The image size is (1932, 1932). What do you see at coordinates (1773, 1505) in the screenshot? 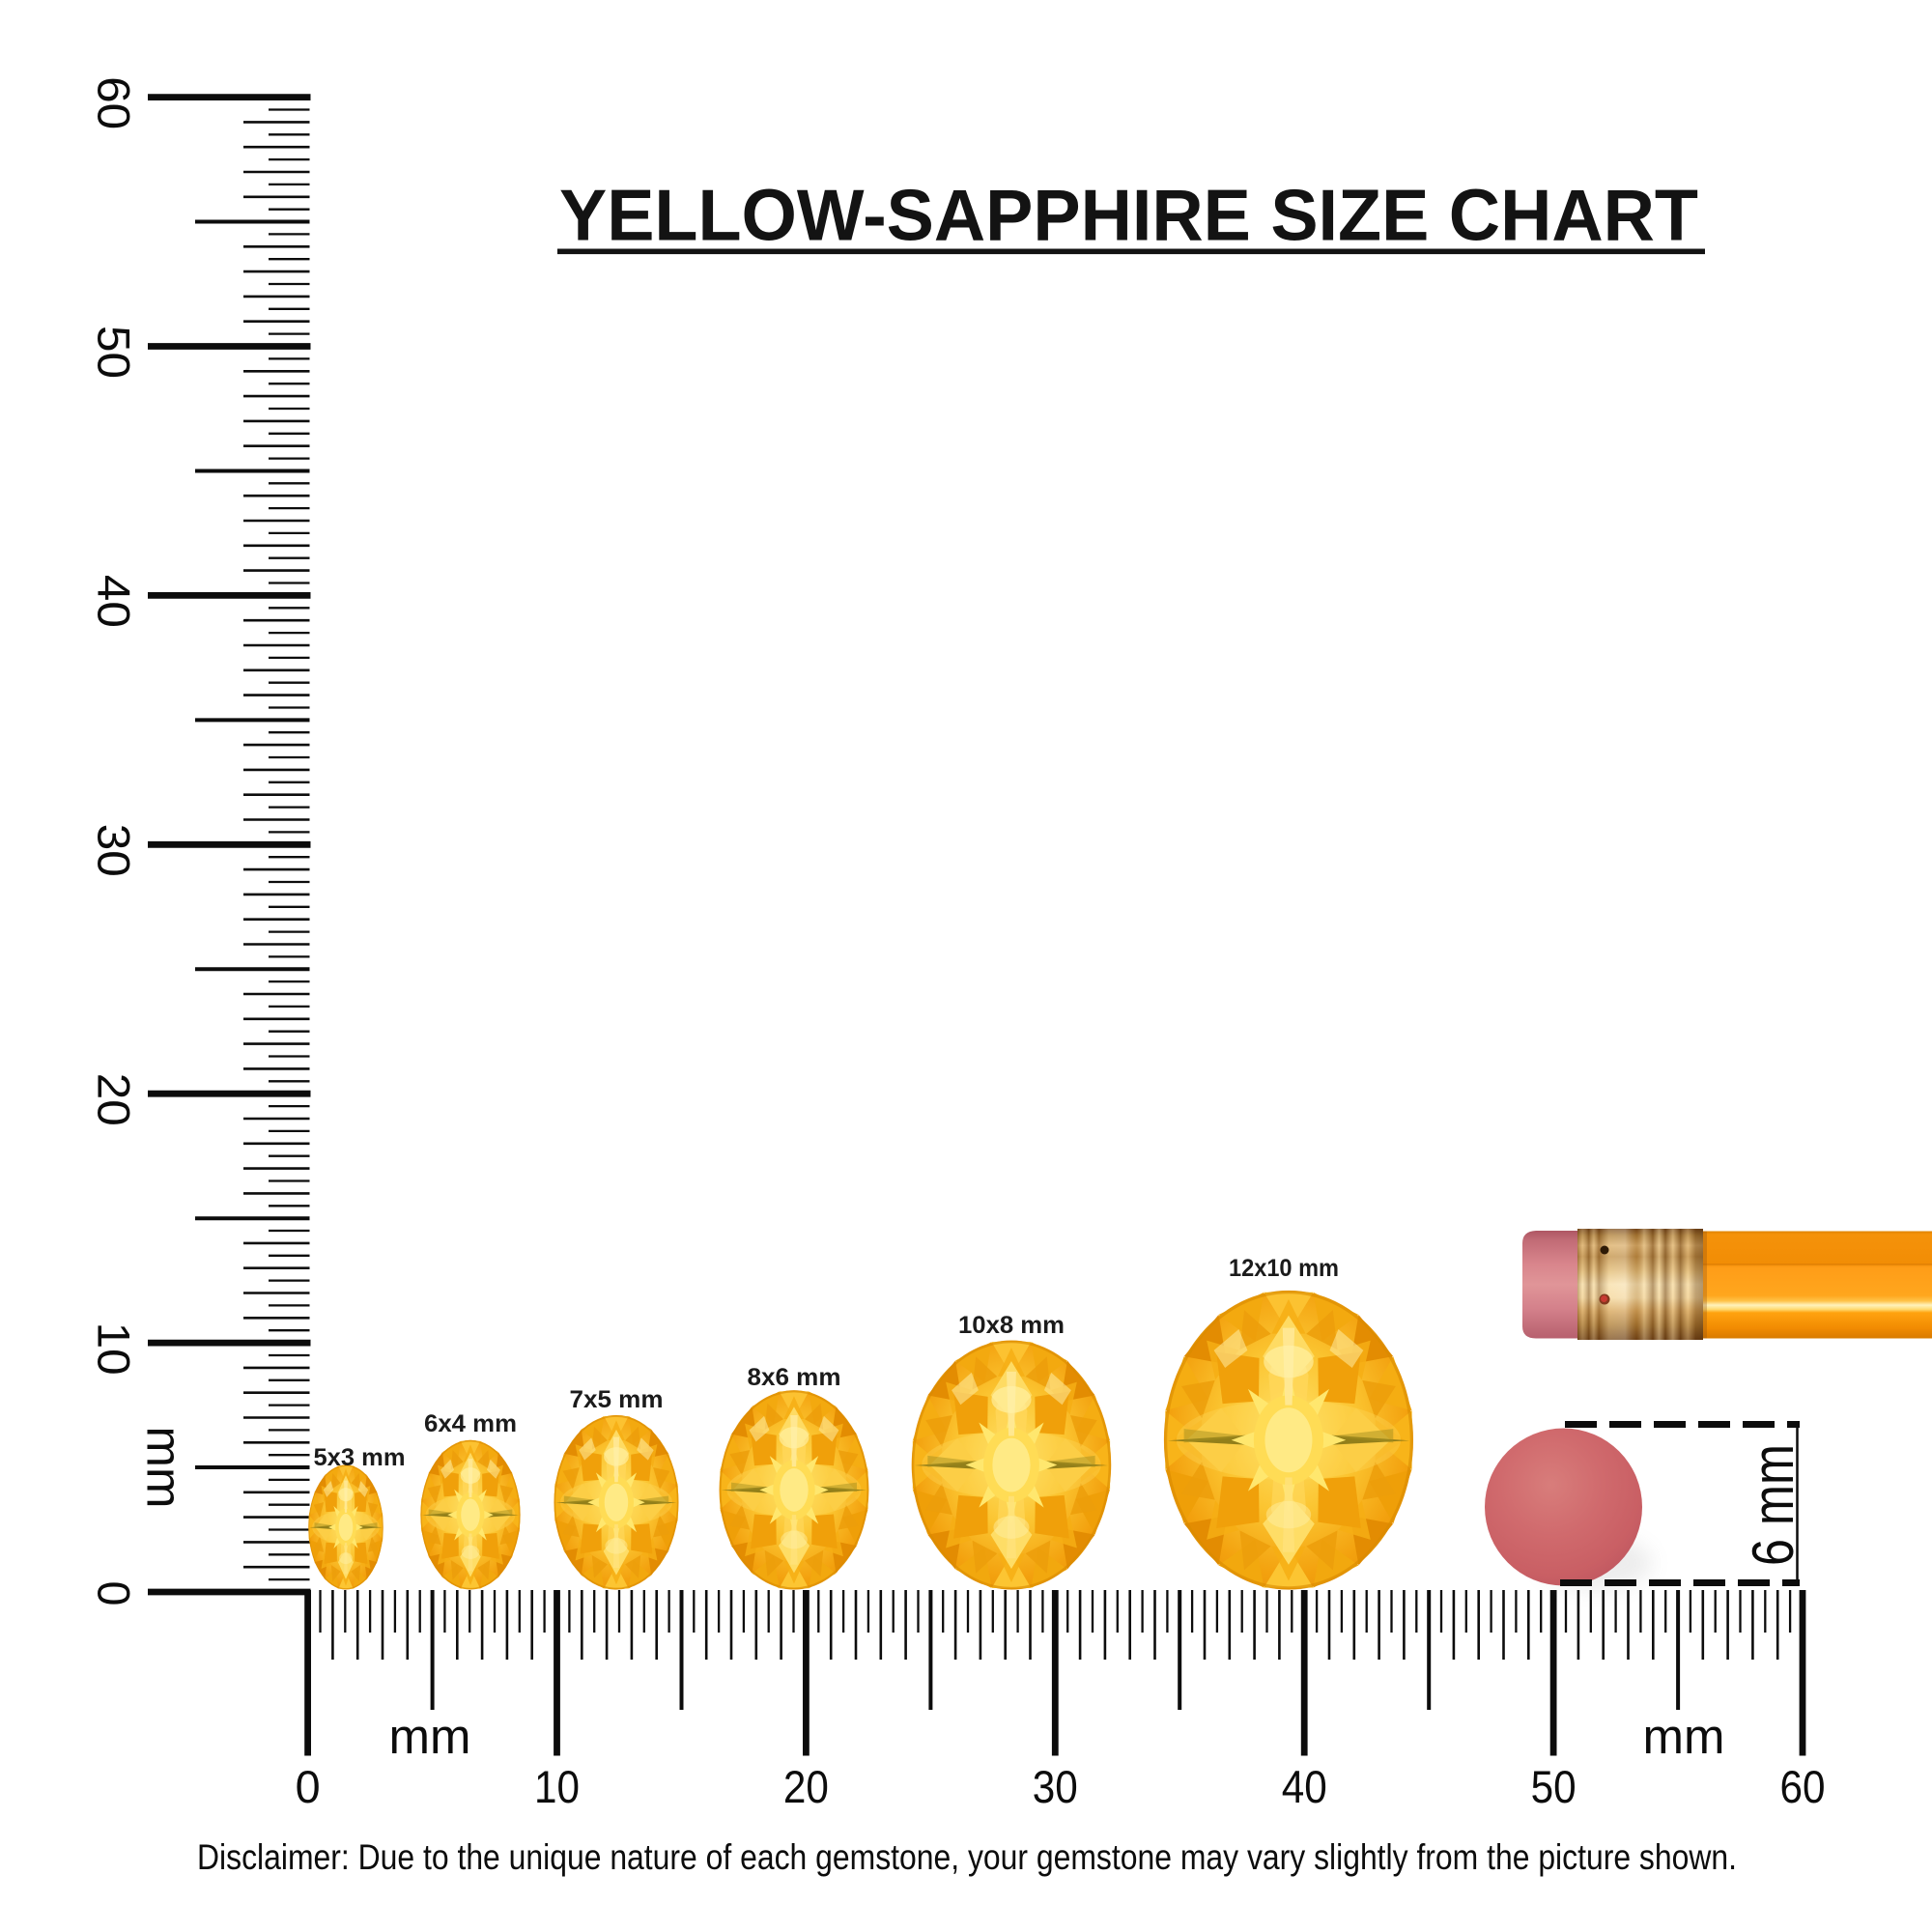
I see `svg-text: 6 mm` at bounding box center [1773, 1505].